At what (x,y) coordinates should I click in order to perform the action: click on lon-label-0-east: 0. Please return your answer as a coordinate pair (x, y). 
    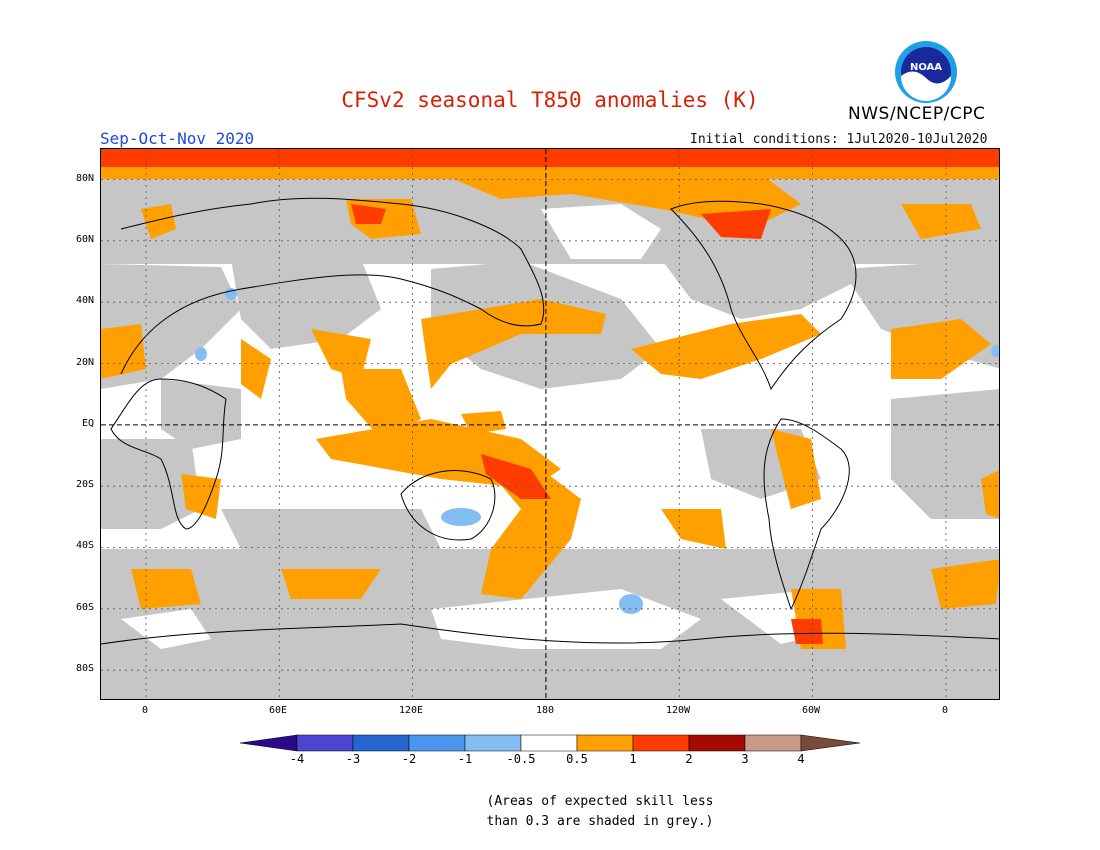
    Looking at the image, I should click on (945, 710).